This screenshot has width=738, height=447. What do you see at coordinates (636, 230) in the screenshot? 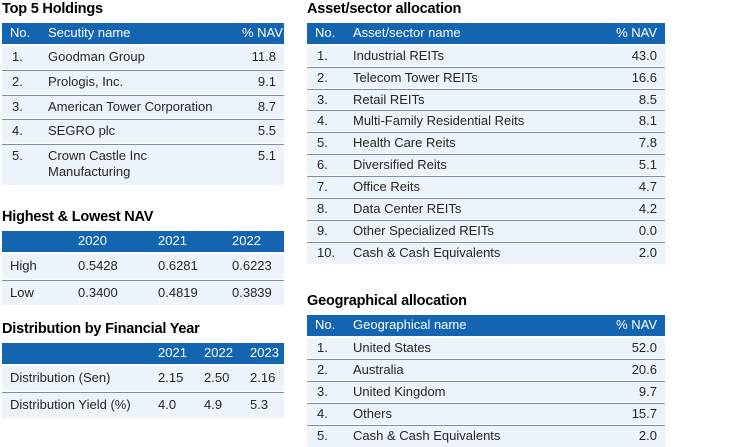
I see `cell-nav: 0.0` at bounding box center [636, 230].